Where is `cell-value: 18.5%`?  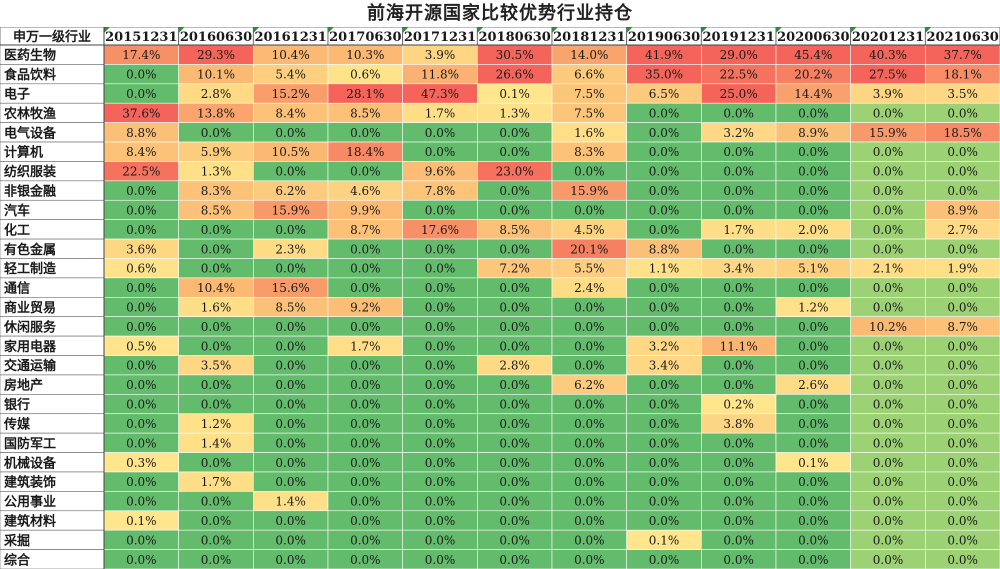 cell-value: 18.5% is located at coordinates (963, 133).